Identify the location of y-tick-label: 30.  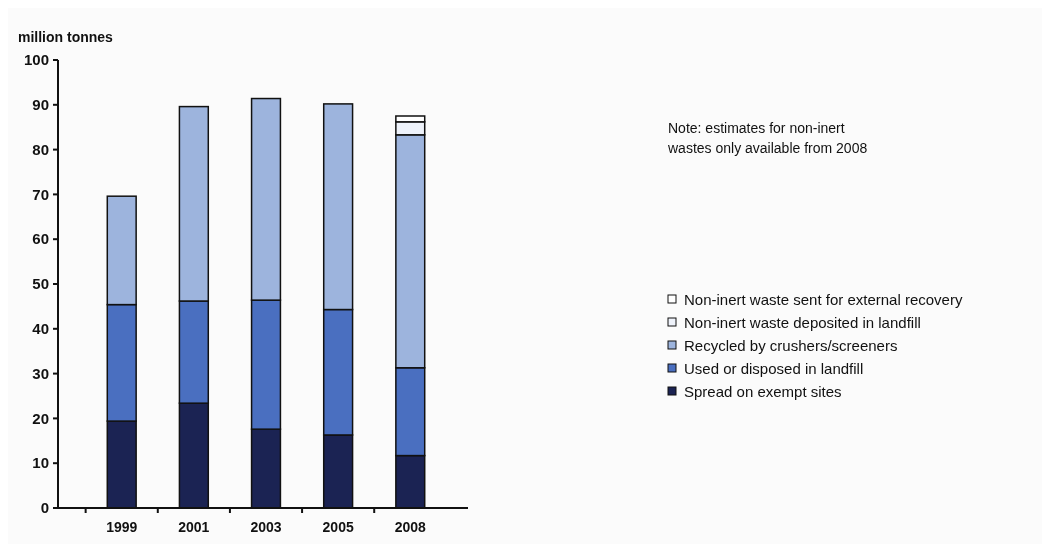
(40, 373).